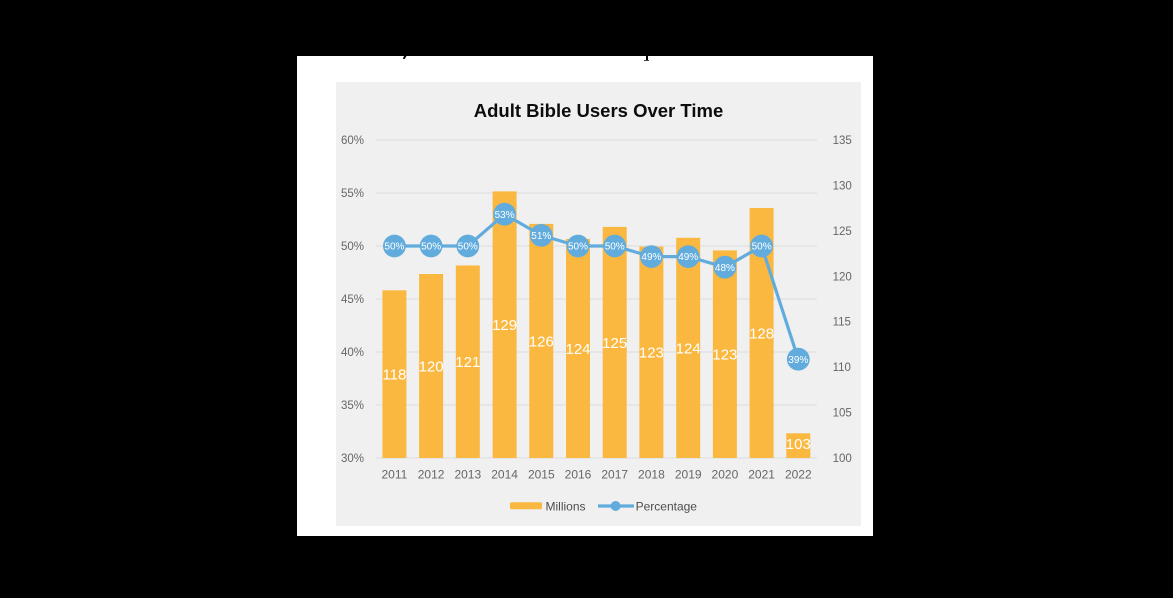  What do you see at coordinates (352, 406) in the screenshot?
I see `svg-text: 35%` at bounding box center [352, 406].